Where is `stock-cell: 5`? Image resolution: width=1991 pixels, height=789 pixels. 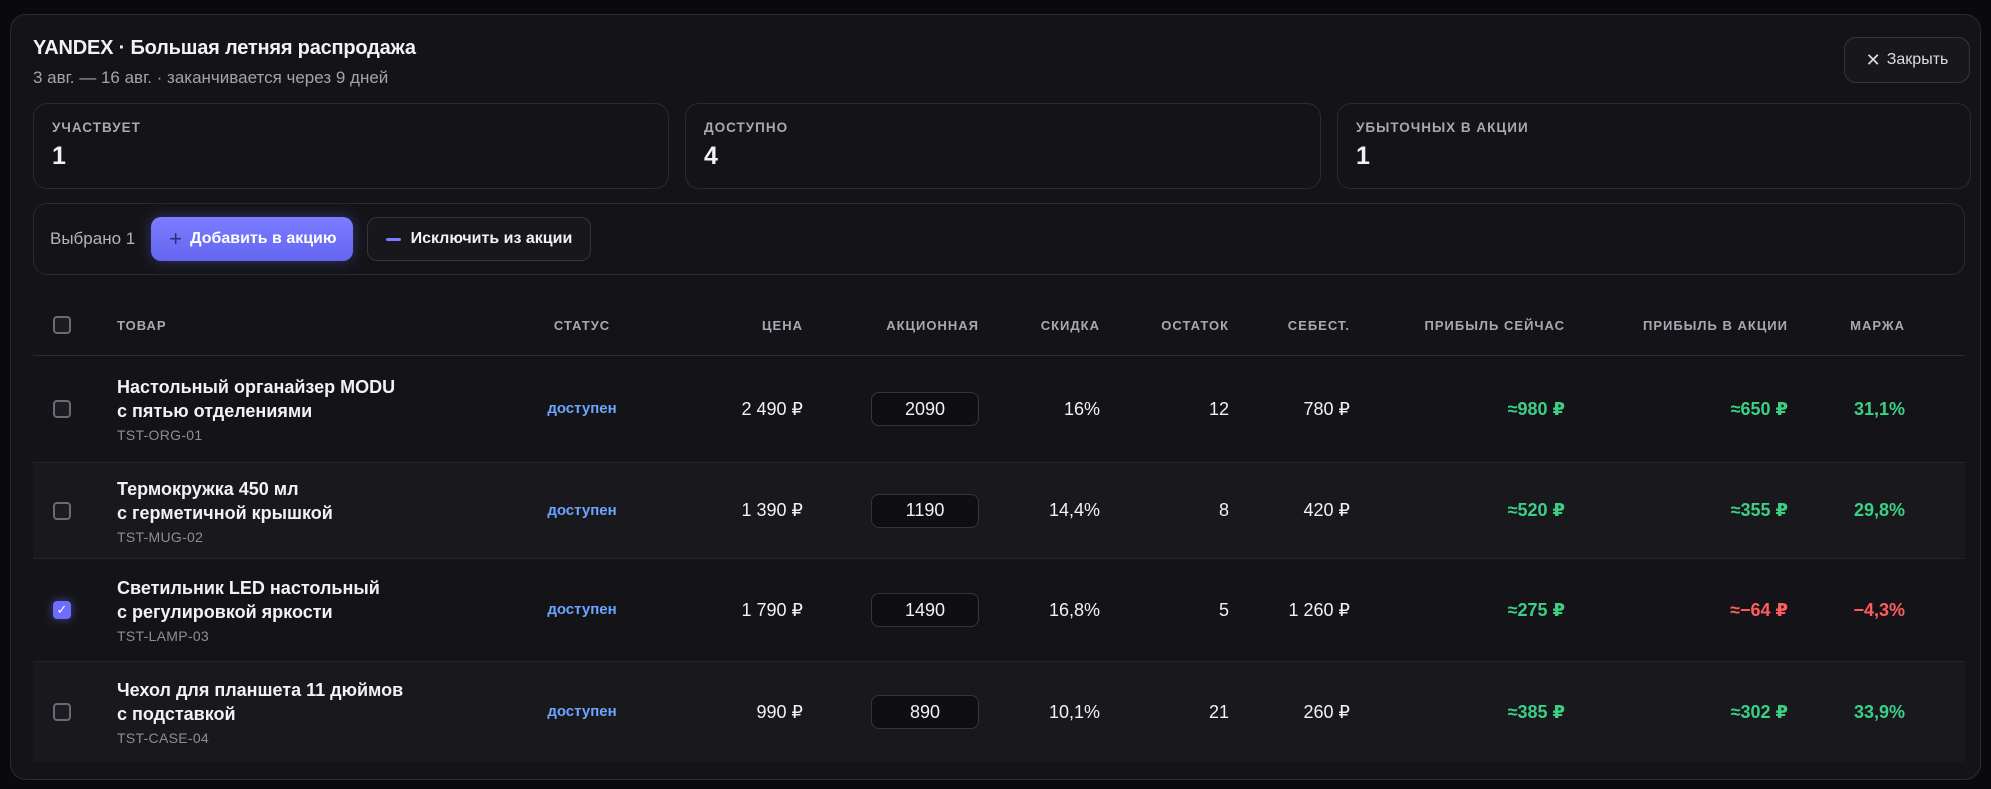
stock-cell: 5 is located at coordinates (1223, 609).